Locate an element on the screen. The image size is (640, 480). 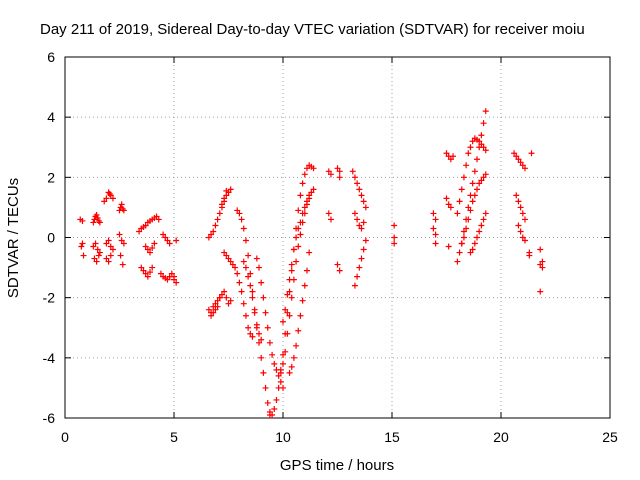
series-s29 is located at coordinates (536, 270).